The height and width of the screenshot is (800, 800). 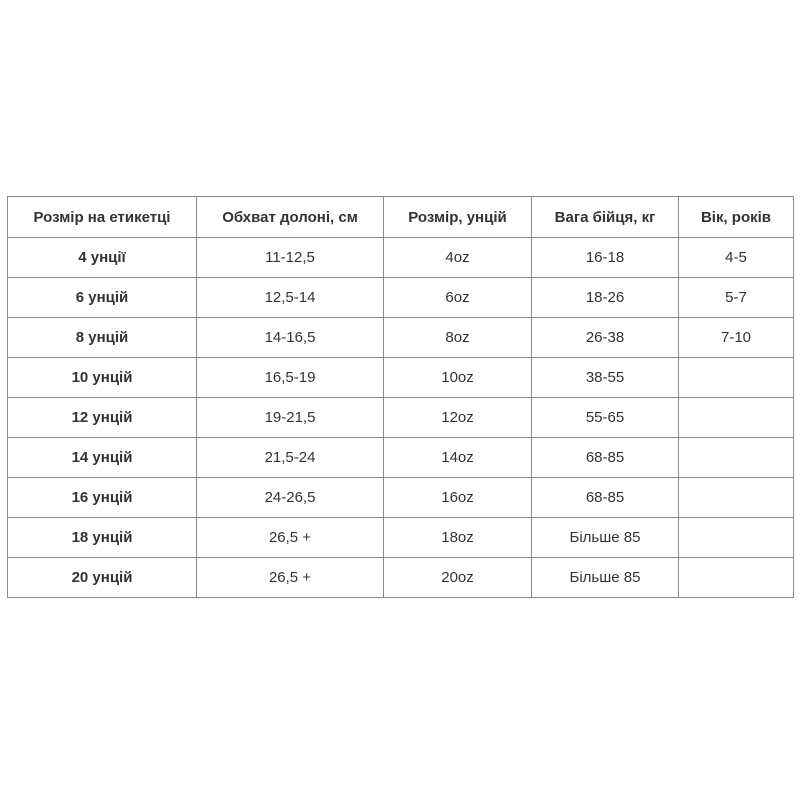 I want to click on table-row: 20 унцій 26,5 +20oz Більше 85, so click(x=400, y=577).